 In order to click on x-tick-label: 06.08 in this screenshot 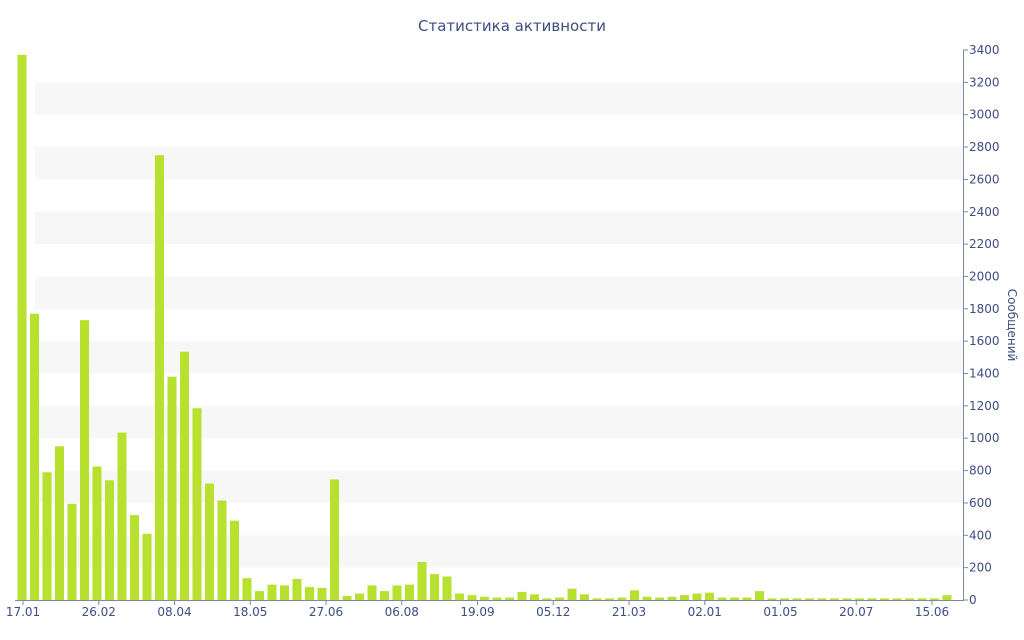, I will do `click(402, 612)`.